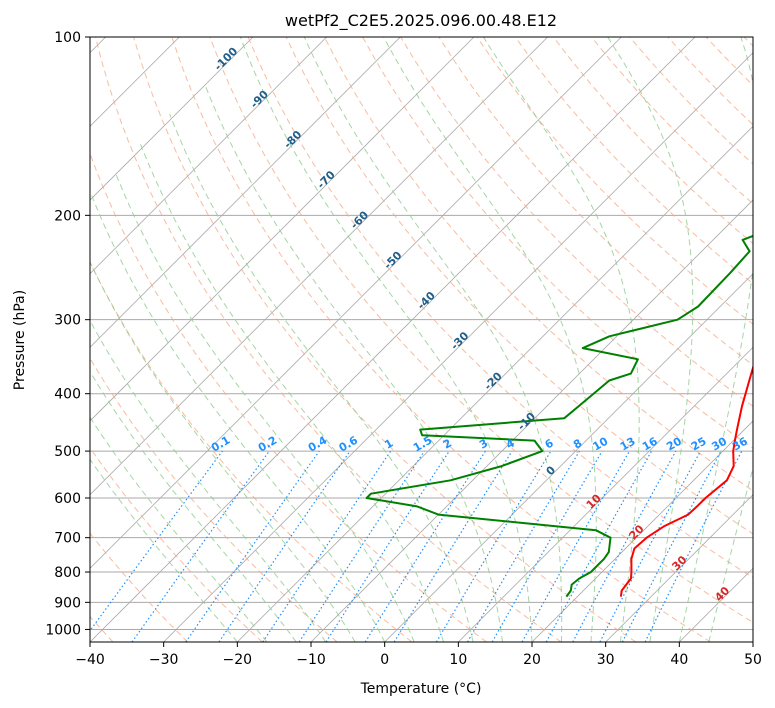  Describe the element at coordinates (458, 660) in the screenshot. I see `x-tick-label: 10` at that location.